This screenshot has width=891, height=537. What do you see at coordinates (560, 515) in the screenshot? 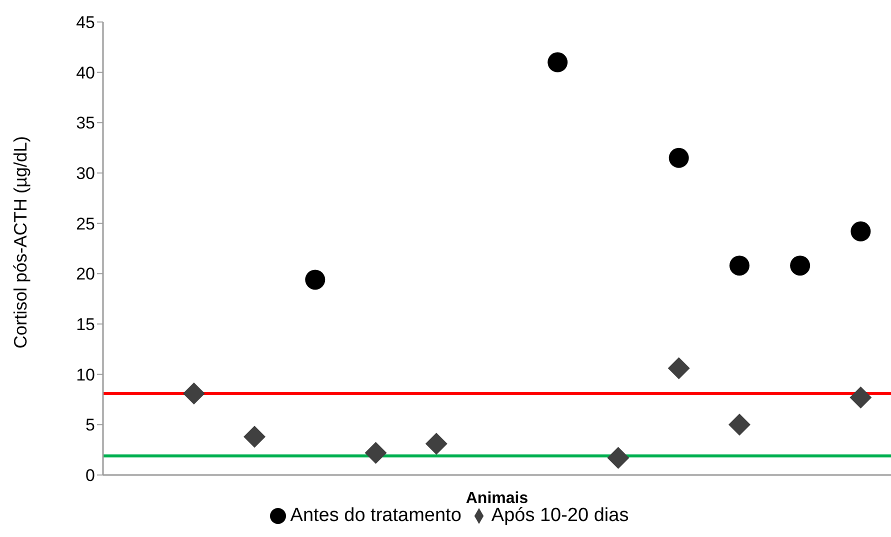
I see `legend-label: Após 10-20 dias` at bounding box center [560, 515].